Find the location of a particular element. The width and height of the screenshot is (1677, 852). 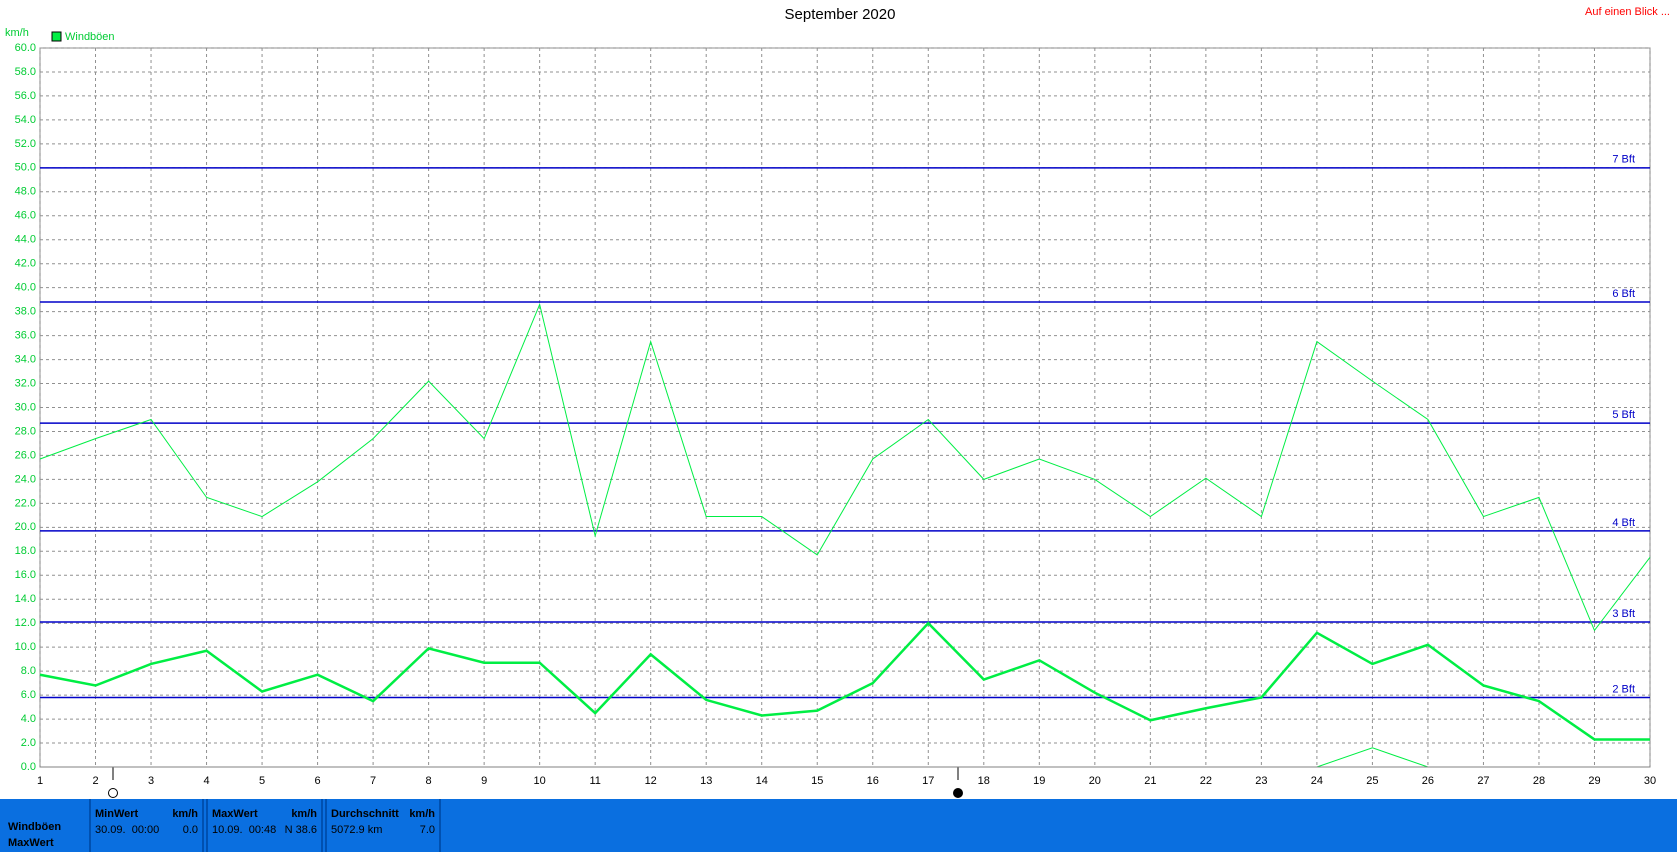

x-tick-label: 12 is located at coordinates (651, 781).